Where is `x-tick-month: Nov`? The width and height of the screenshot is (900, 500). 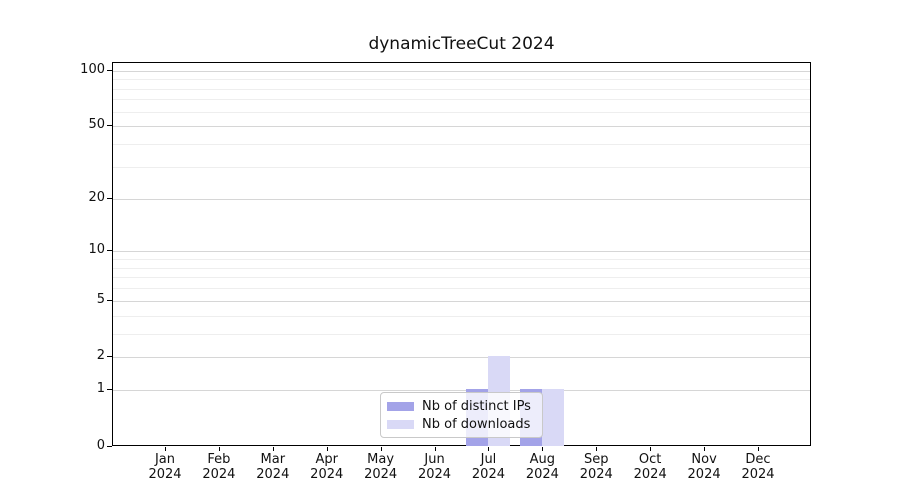 x-tick-month: Nov is located at coordinates (704, 459).